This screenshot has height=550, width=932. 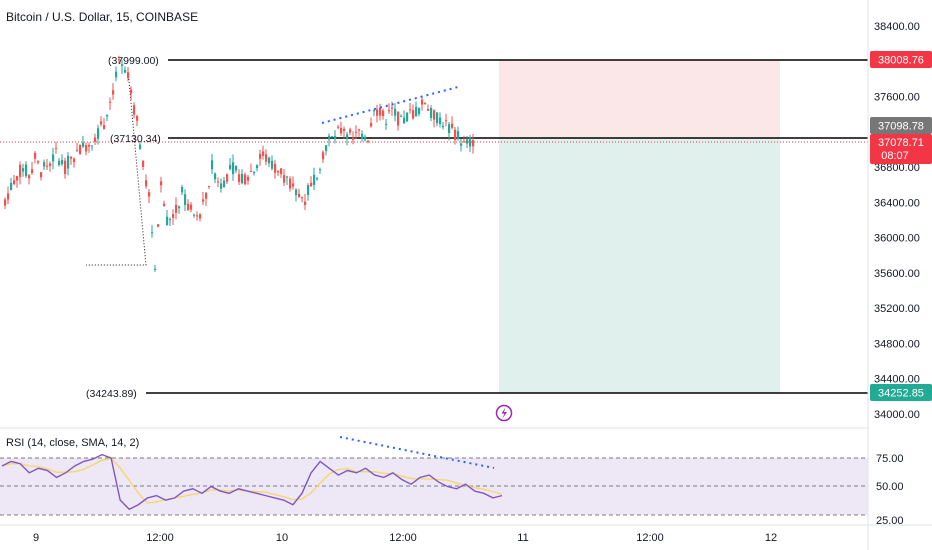 What do you see at coordinates (417, 452) in the screenshot?
I see `trendline-rsi-divergence` at bounding box center [417, 452].